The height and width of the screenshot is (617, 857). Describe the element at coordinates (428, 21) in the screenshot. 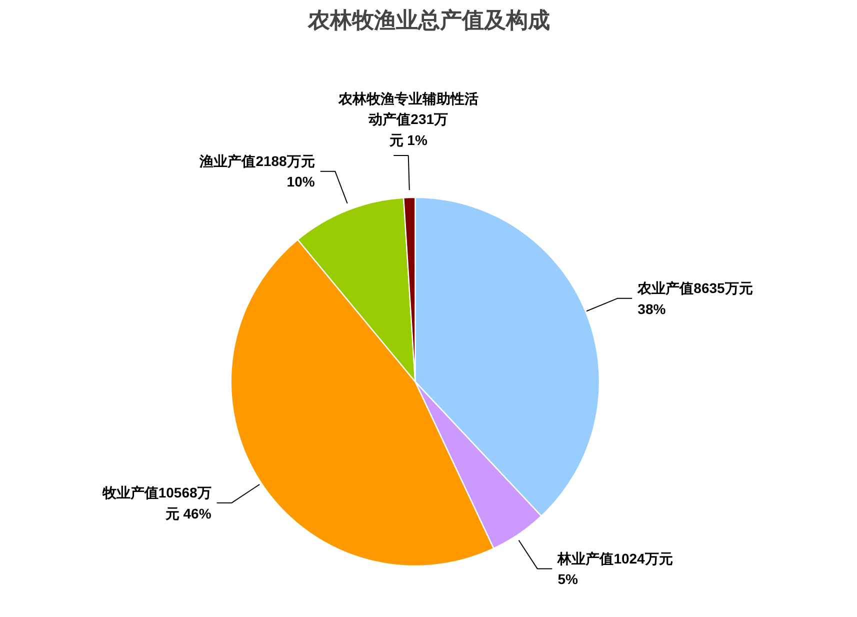

I see `chart-title: 农林牧渔业总产值及构成` at that location.